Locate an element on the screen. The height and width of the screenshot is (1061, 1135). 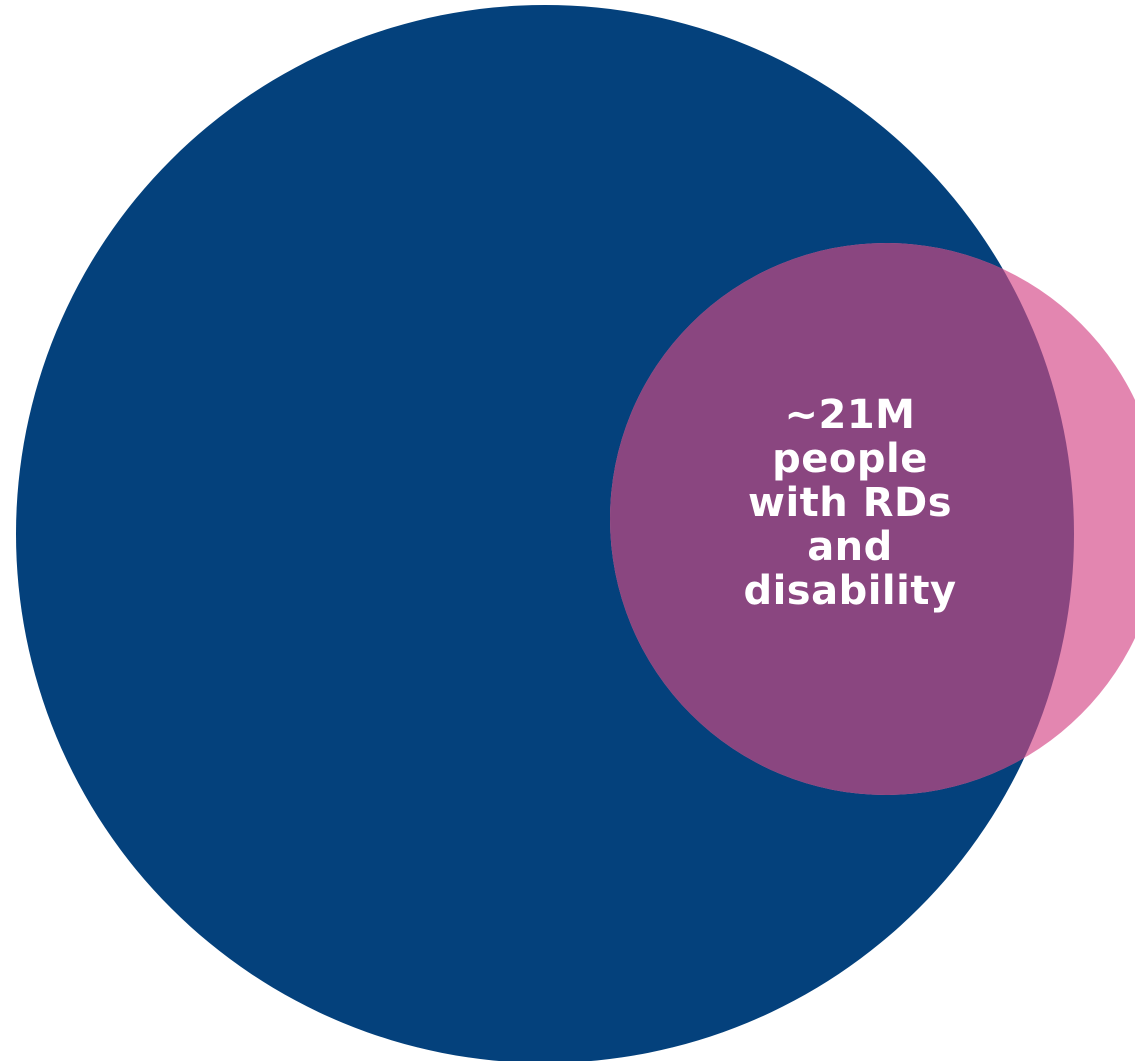
overlap-label: ~21M people with RDs and disability is located at coordinates (850, 503).